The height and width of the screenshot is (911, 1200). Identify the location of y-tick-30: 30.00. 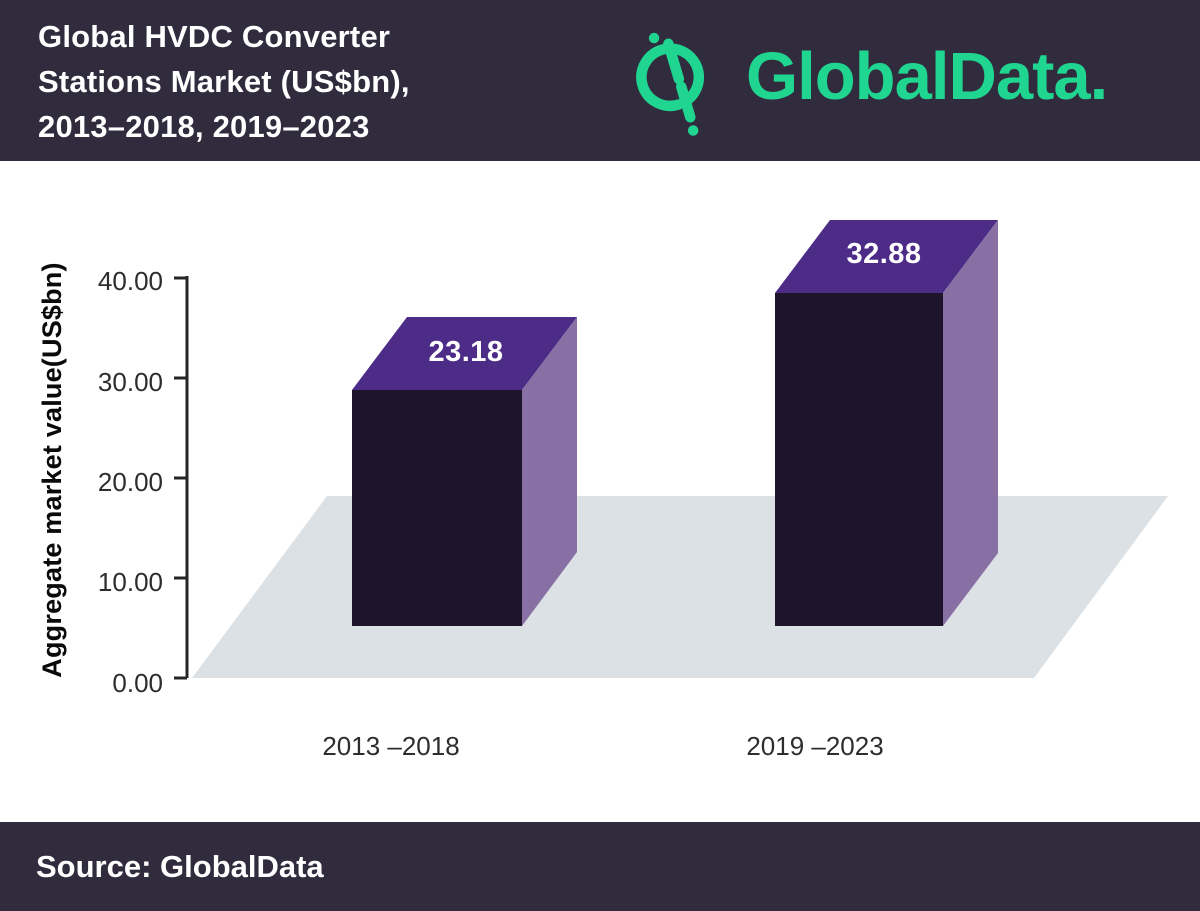
(130, 382).